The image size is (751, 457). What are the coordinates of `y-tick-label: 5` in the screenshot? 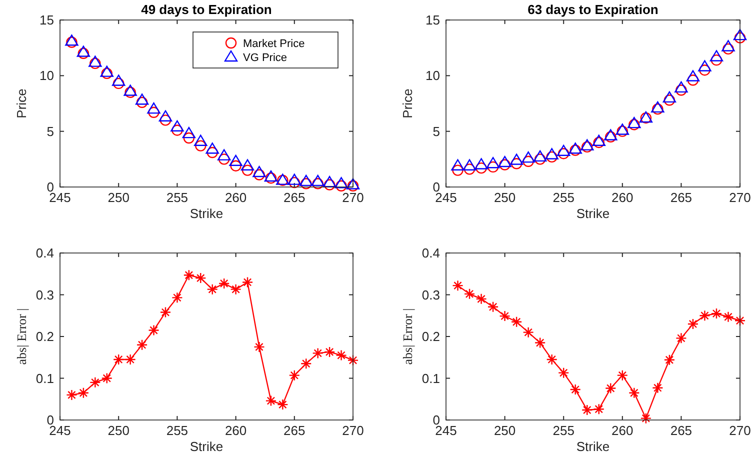 It's located at (436, 131).